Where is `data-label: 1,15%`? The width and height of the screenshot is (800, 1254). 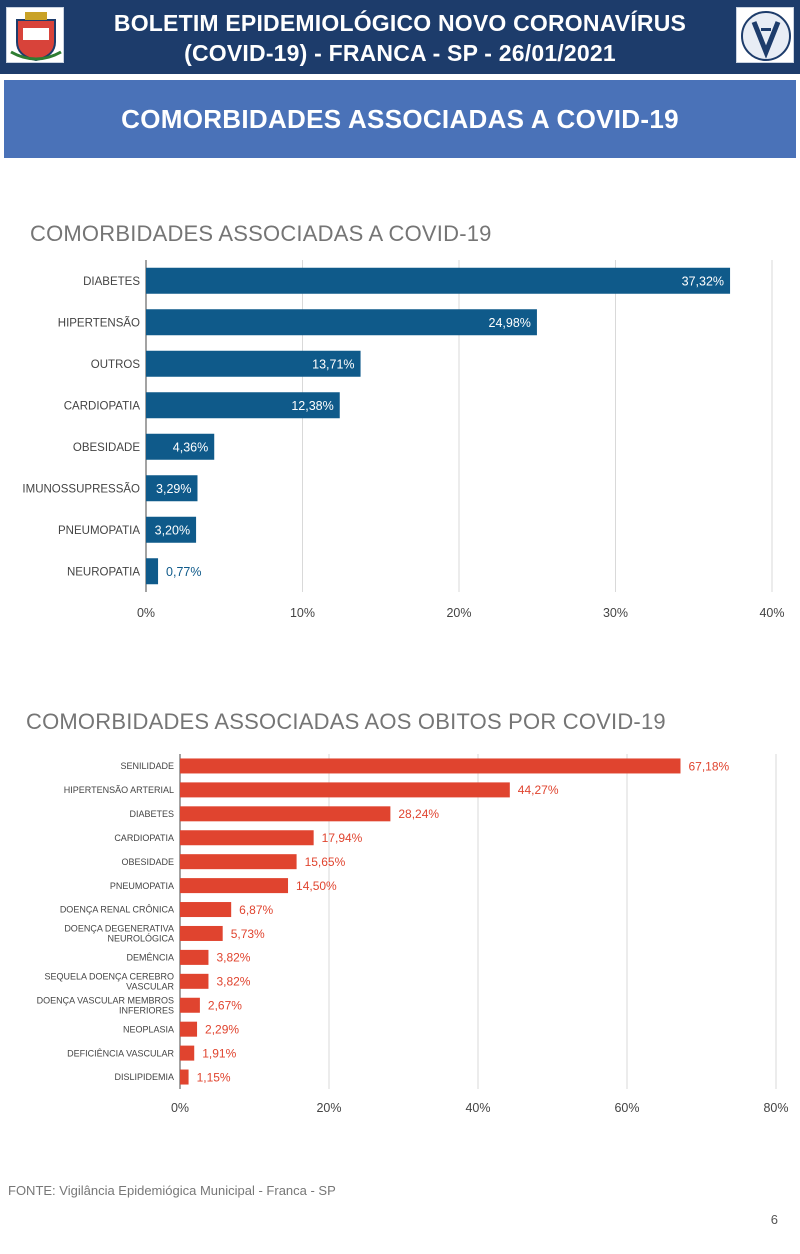 data-label: 1,15% is located at coordinates (214, 1077).